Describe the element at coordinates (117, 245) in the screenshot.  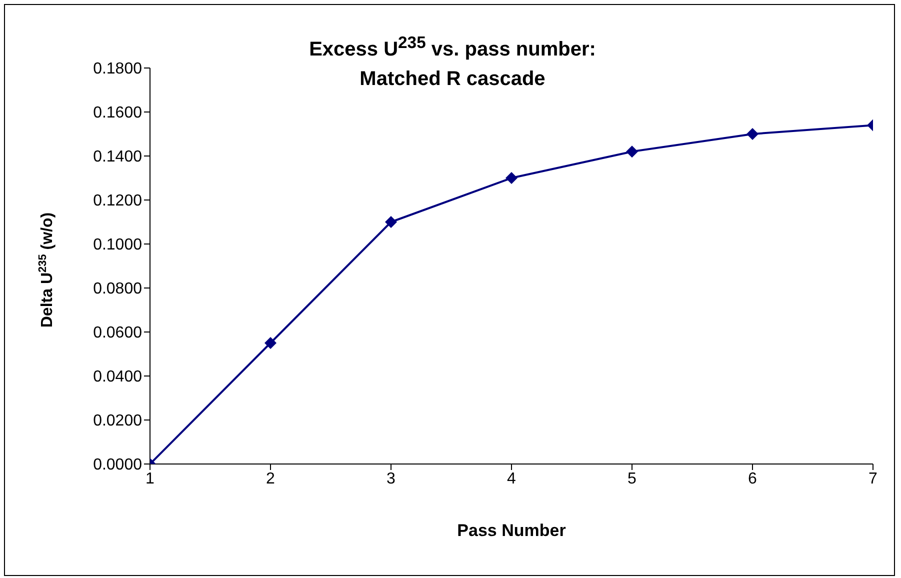
I see `y-tick-label: 0.1000` at that location.